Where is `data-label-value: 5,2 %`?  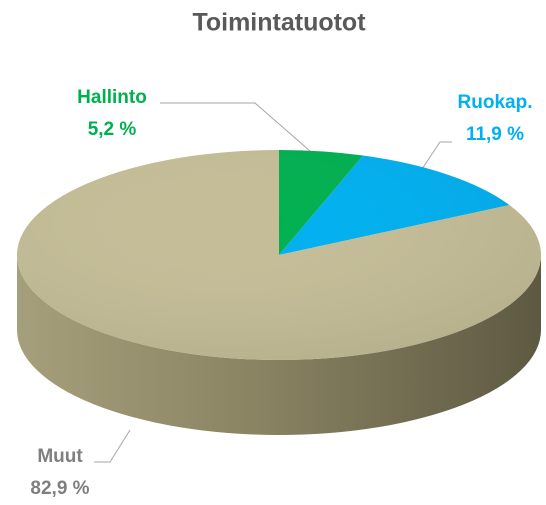 data-label-value: 5,2 % is located at coordinates (112, 129).